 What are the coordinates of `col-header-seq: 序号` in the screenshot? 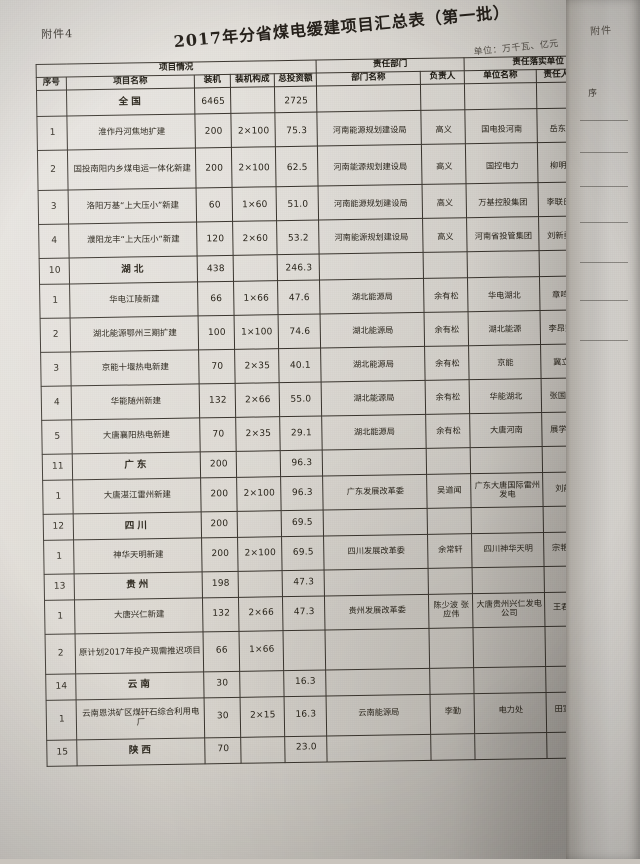 It's located at (51, 83).